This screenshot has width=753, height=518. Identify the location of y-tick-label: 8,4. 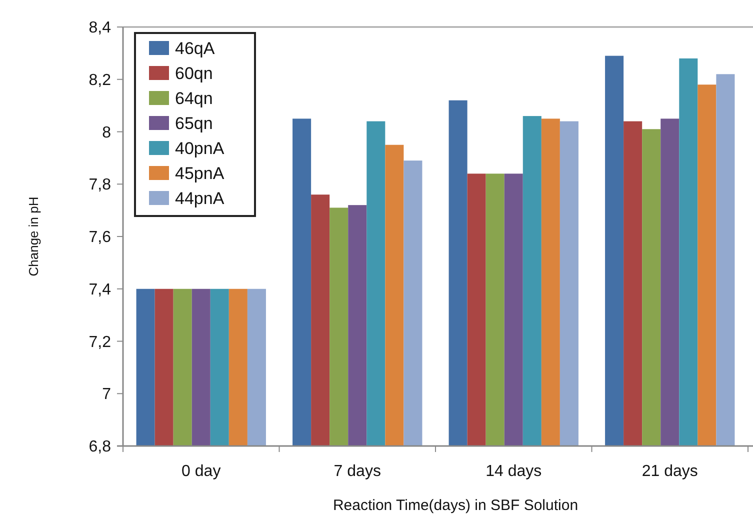
(100, 28).